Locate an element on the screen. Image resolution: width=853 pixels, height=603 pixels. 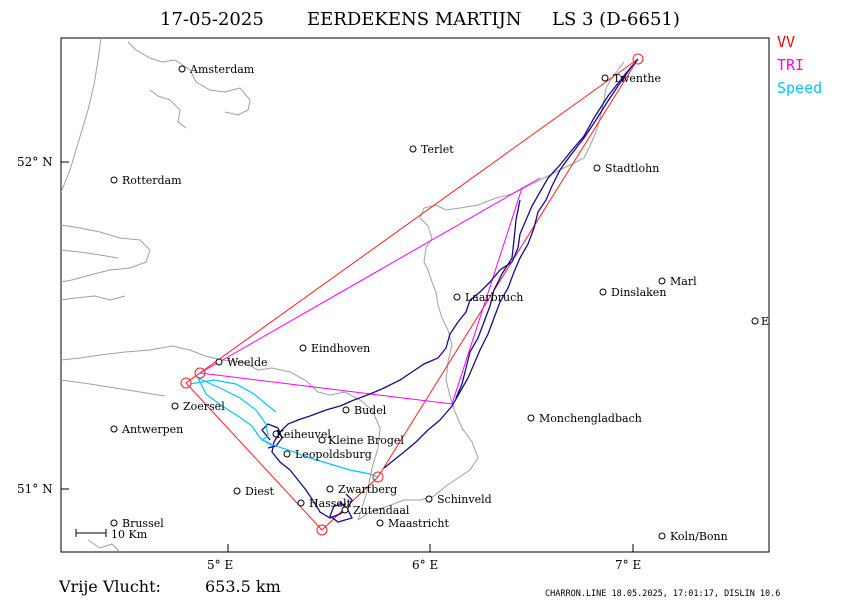
place-label: Eindhoven is located at coordinates (340, 348).